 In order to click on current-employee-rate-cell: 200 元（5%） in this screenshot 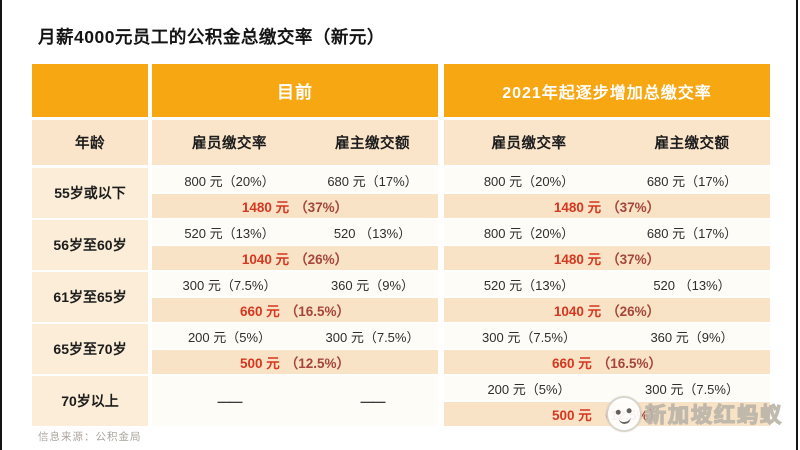, I will do `click(229, 337)`.